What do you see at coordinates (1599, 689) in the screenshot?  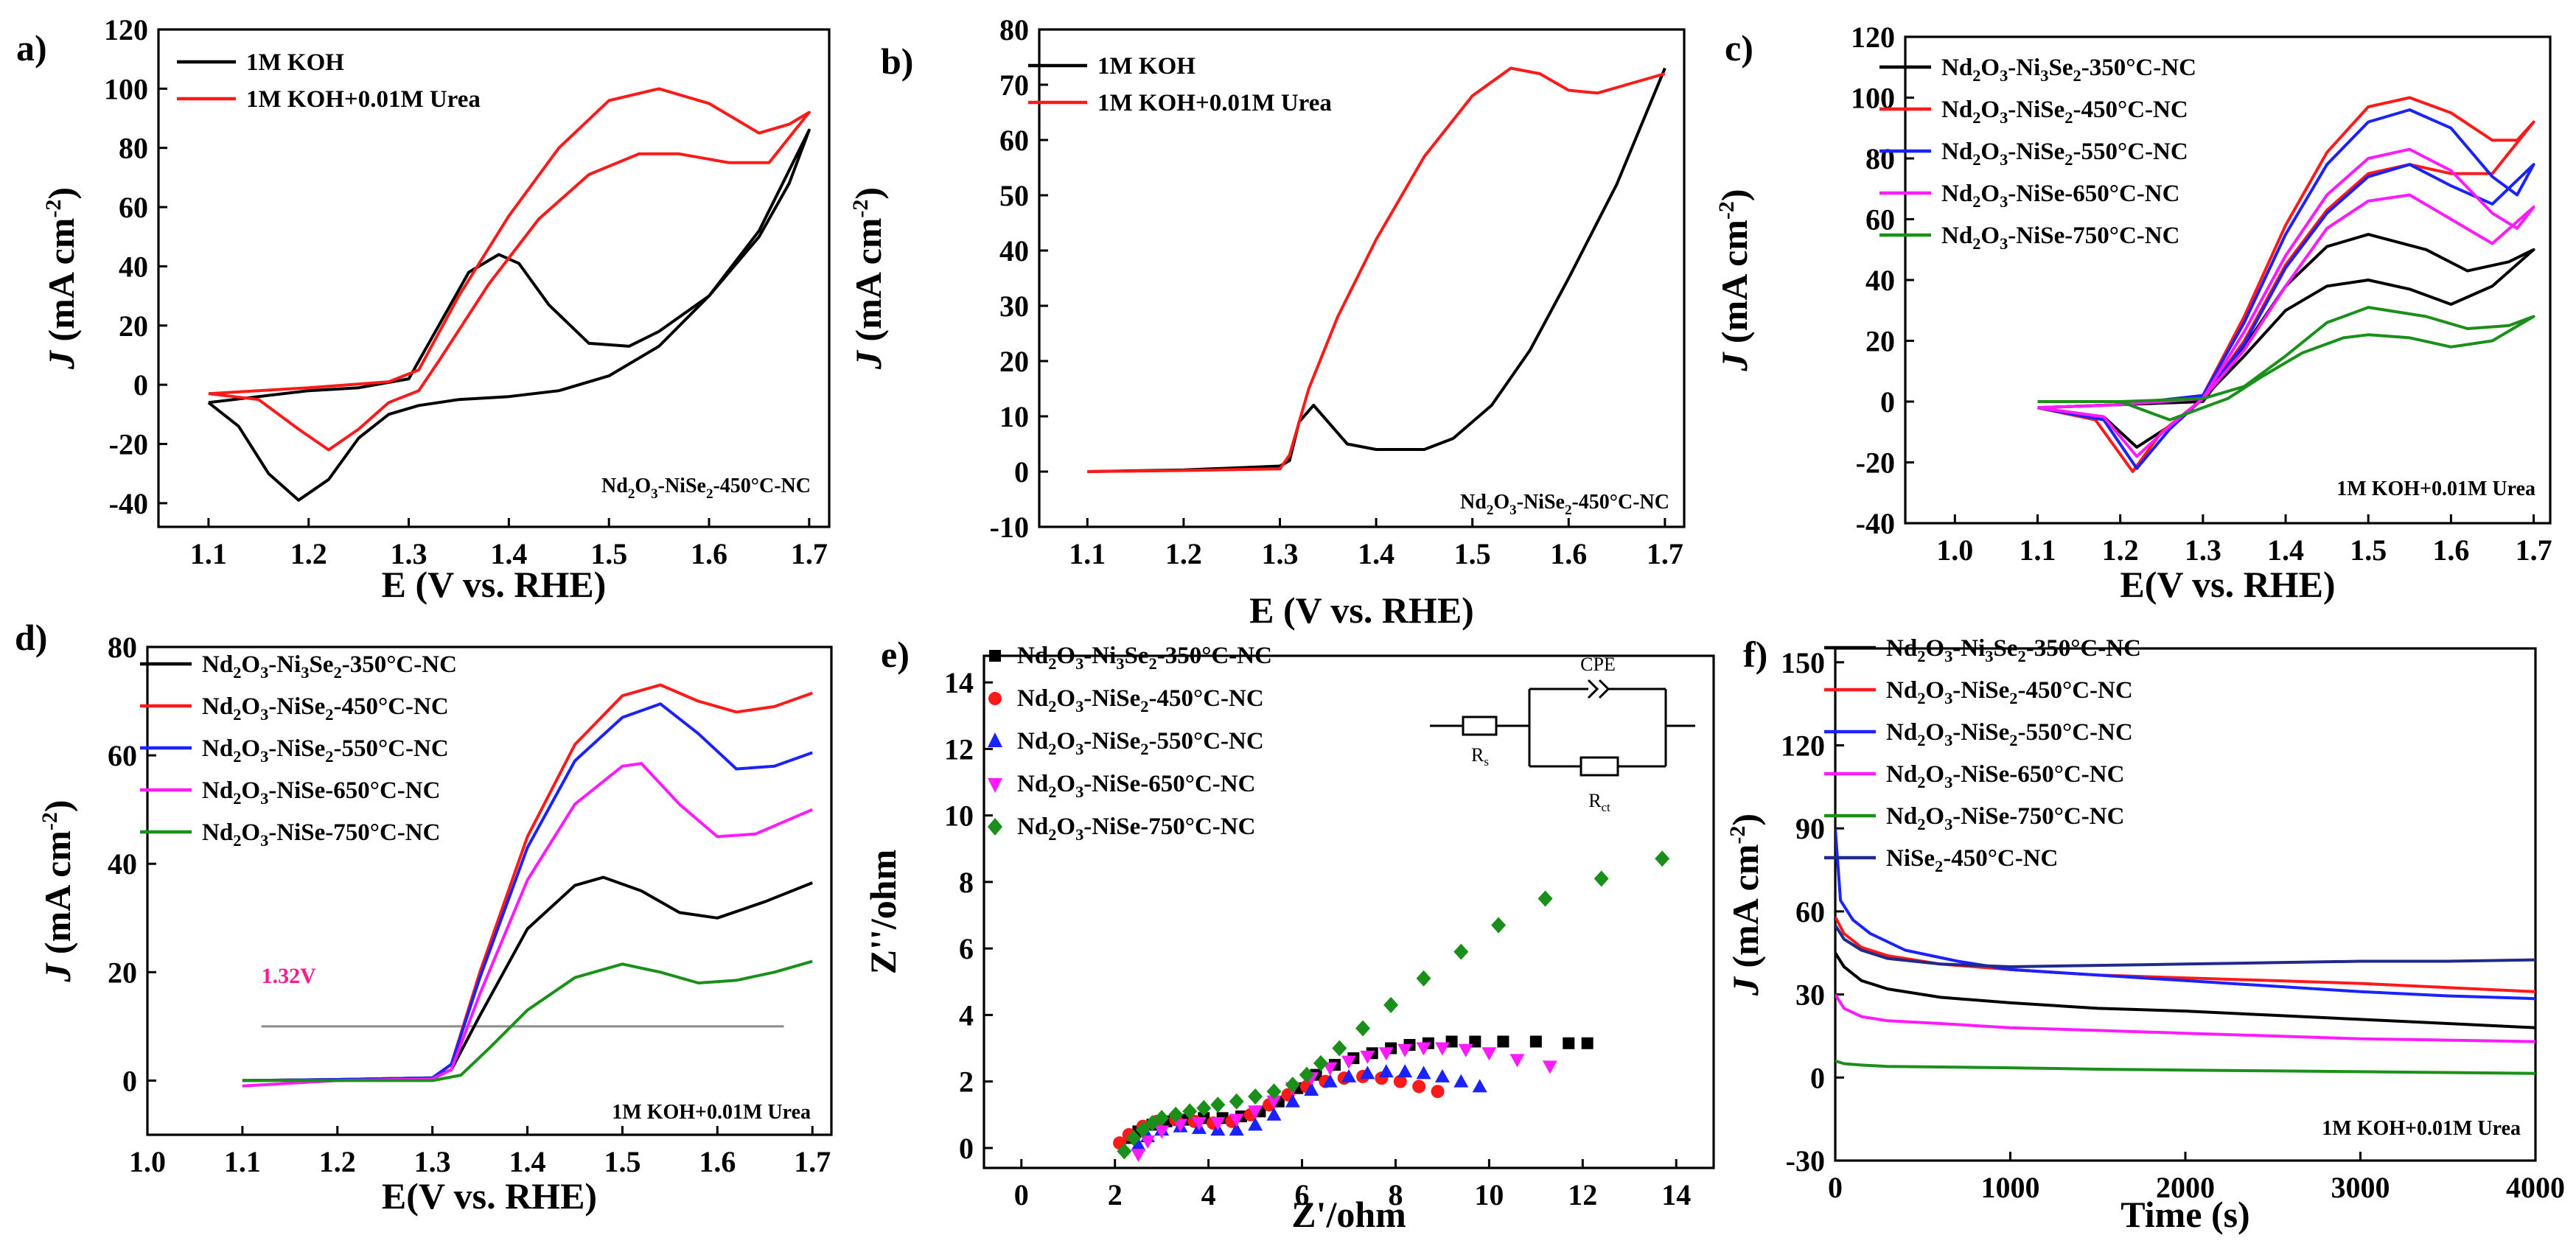 I see `cpe-element` at bounding box center [1599, 689].